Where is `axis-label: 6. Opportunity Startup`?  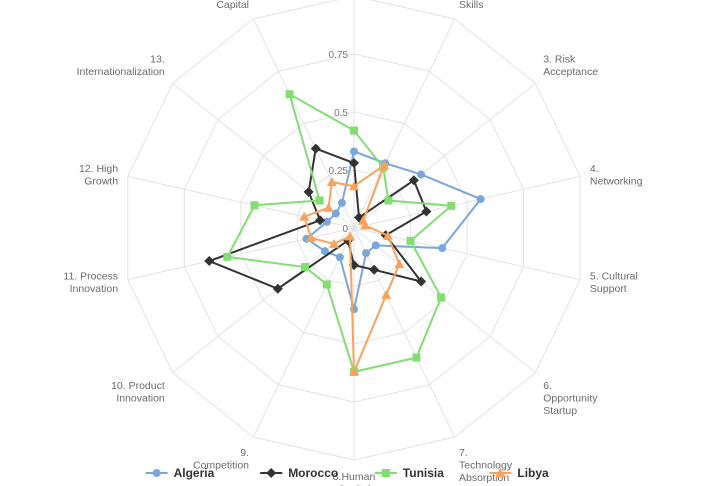 axis-label: 6. Opportunity Startup is located at coordinates (570, 398).